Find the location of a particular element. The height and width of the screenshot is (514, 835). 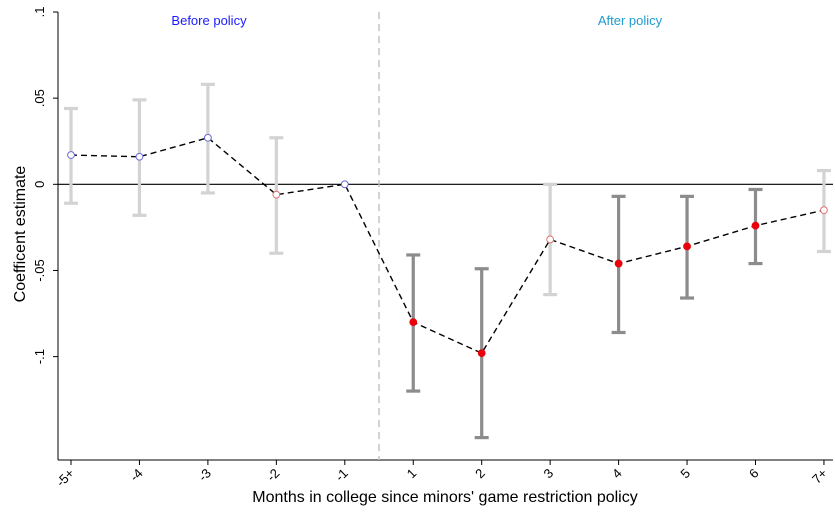

y-tick-label: -.1 is located at coordinates (39, 356).